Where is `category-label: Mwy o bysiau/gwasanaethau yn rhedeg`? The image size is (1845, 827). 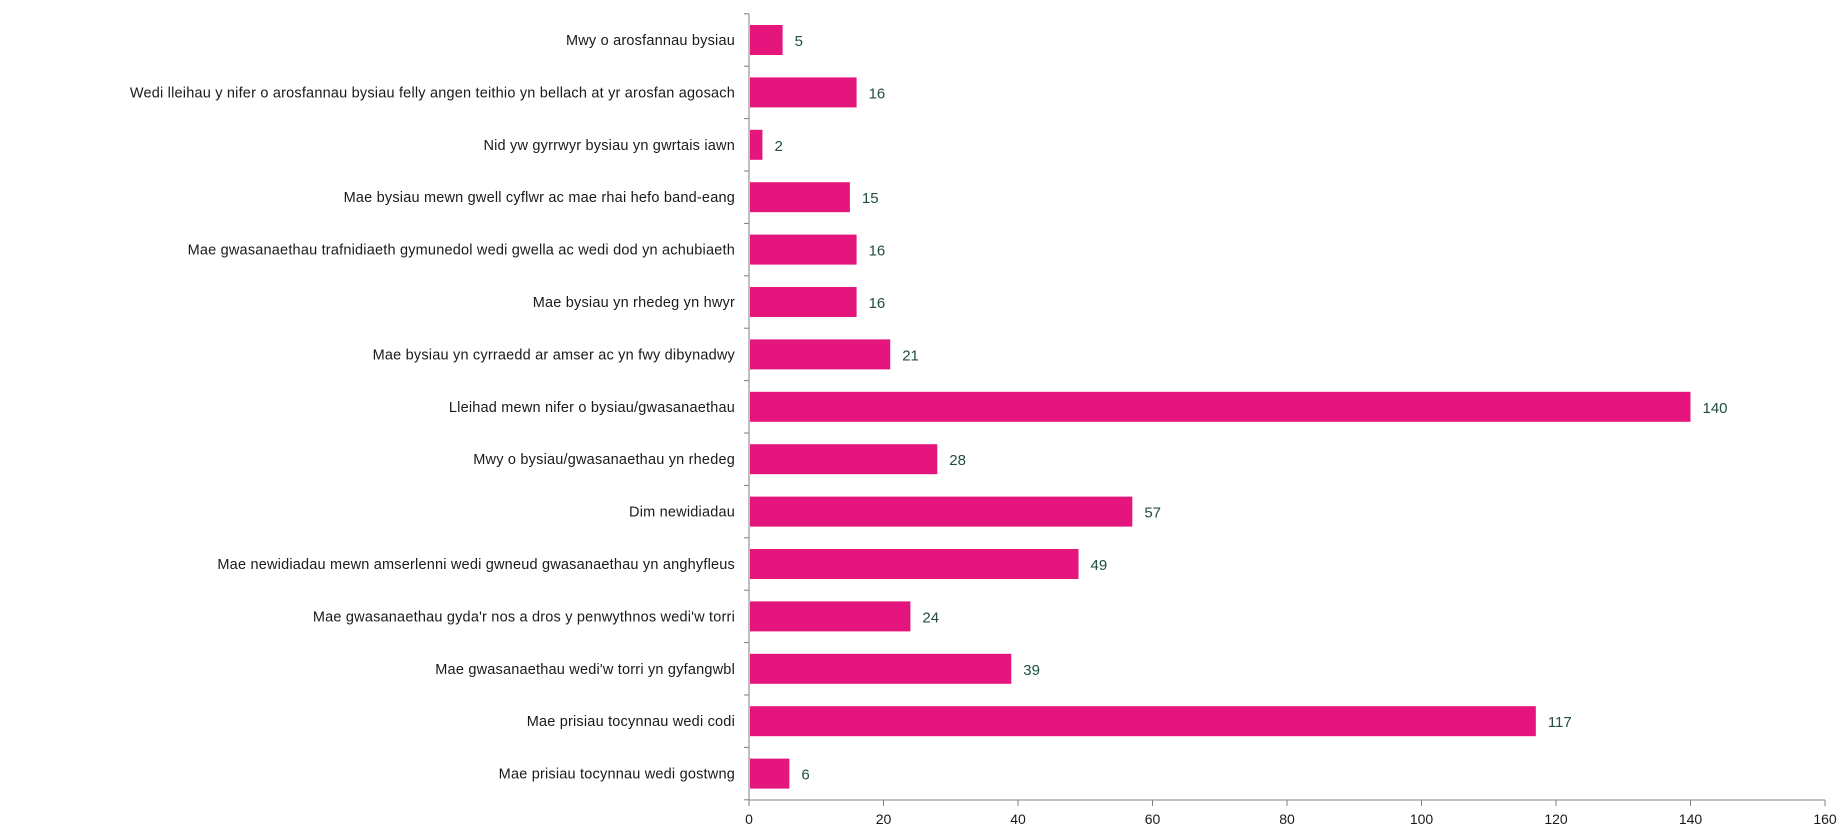 category-label: Mwy o bysiau/gwasanaethau yn rhedeg is located at coordinates (604, 460).